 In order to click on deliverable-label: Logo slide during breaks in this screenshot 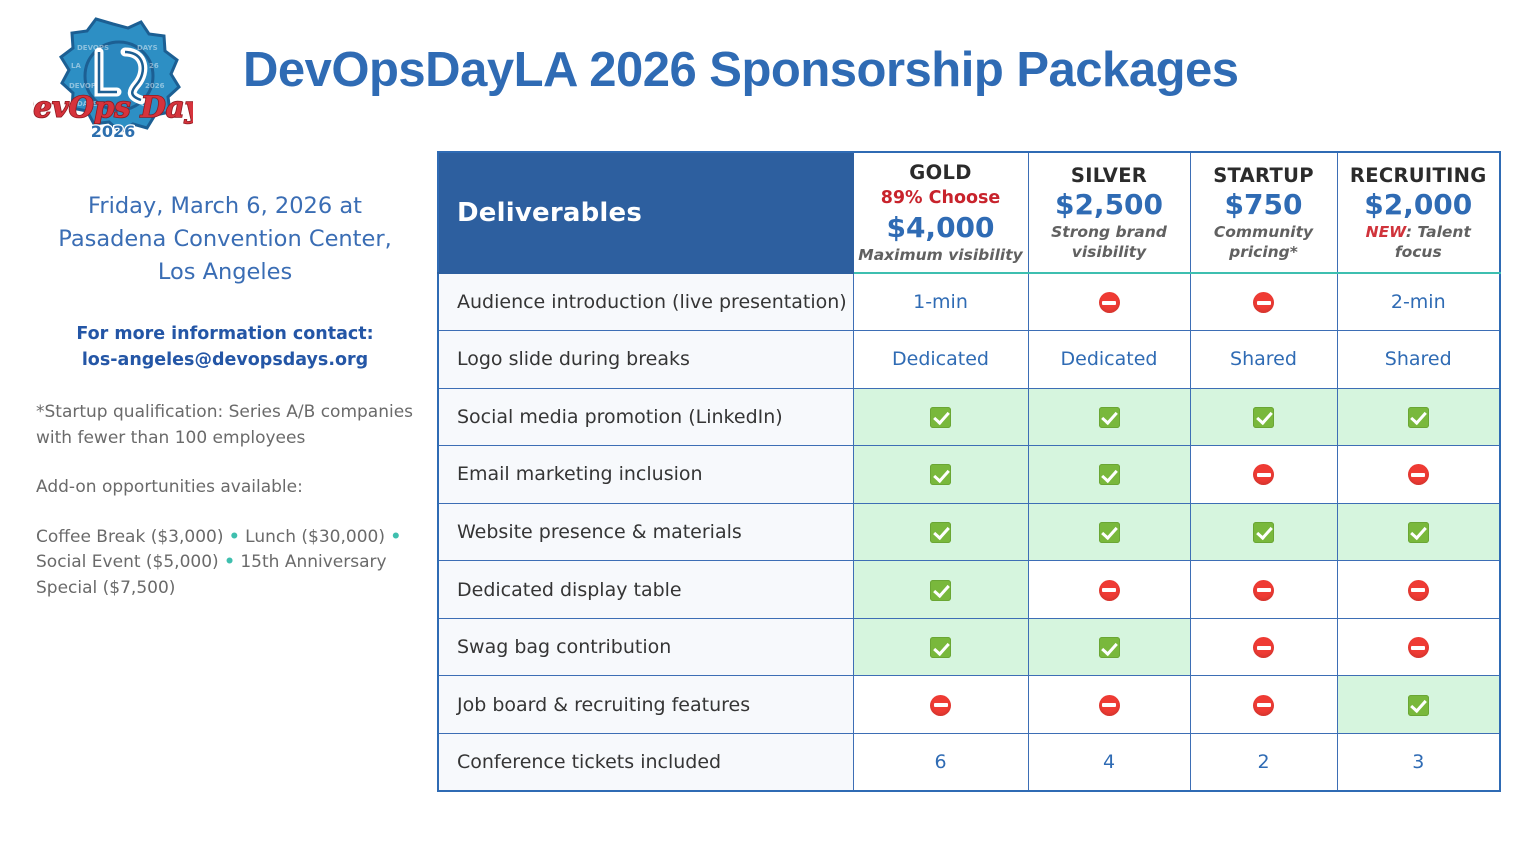, I will do `click(645, 359)`.